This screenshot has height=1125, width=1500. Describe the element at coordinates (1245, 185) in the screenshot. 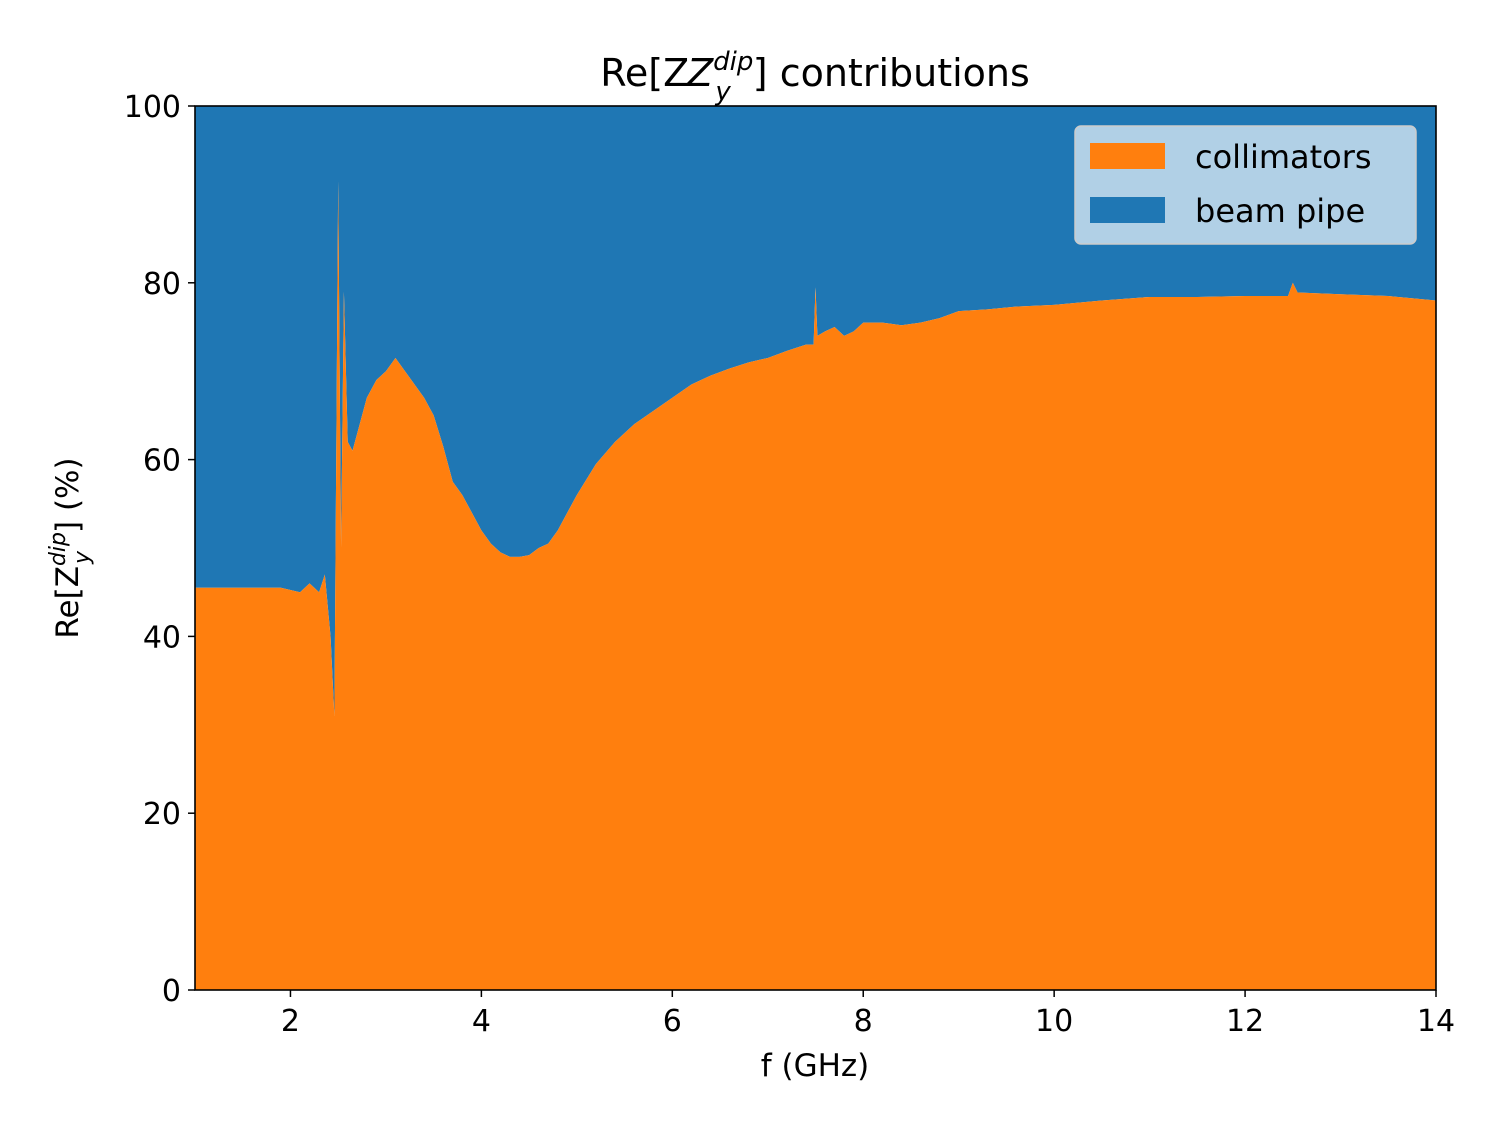

I see `legend: collimators beam pipe` at that location.